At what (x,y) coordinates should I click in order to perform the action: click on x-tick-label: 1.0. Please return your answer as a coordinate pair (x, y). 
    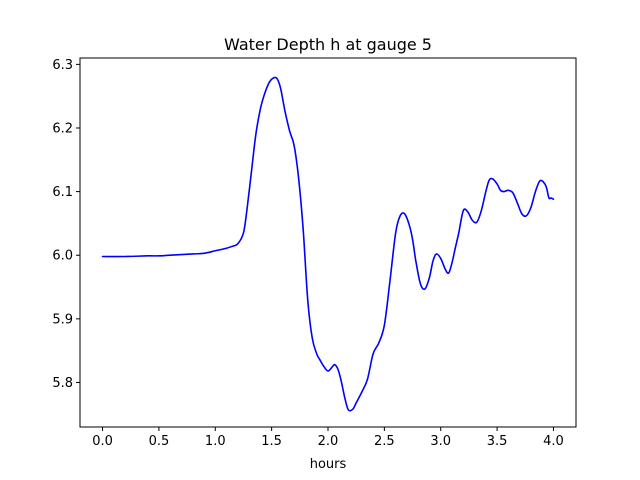
    Looking at the image, I should click on (215, 441).